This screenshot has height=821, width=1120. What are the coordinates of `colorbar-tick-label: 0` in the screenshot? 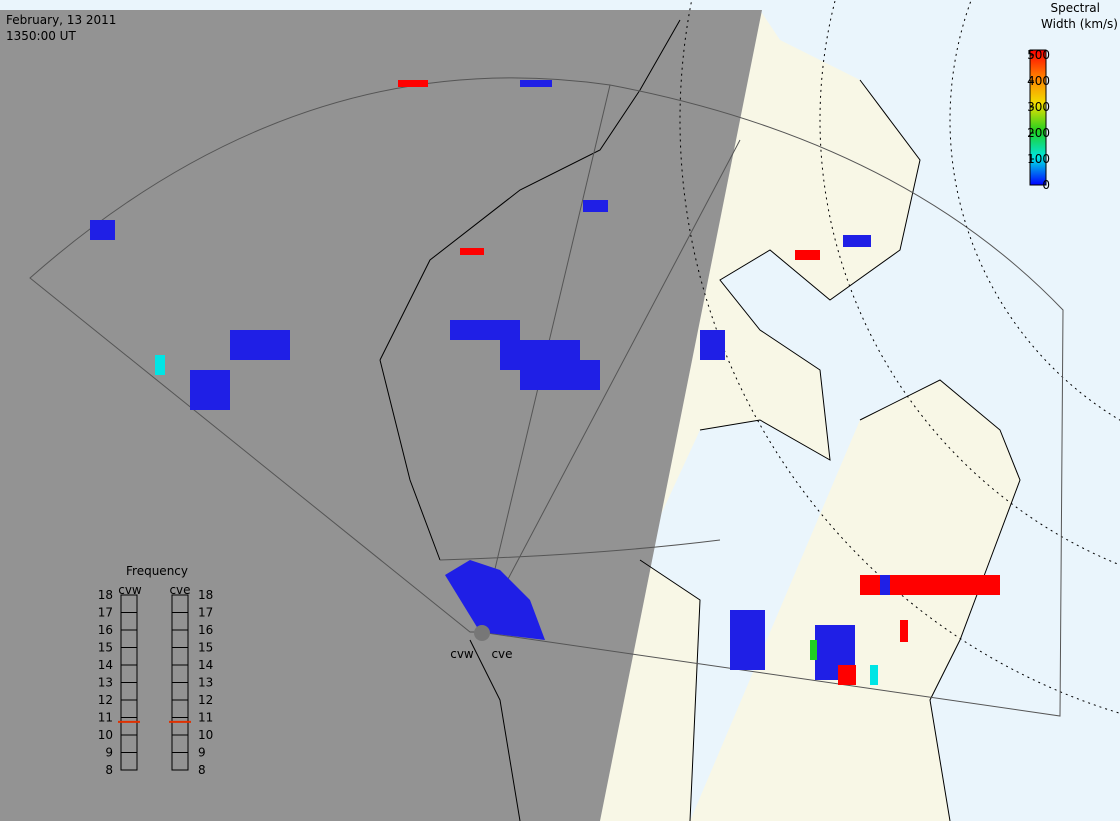 It's located at (1046, 185).